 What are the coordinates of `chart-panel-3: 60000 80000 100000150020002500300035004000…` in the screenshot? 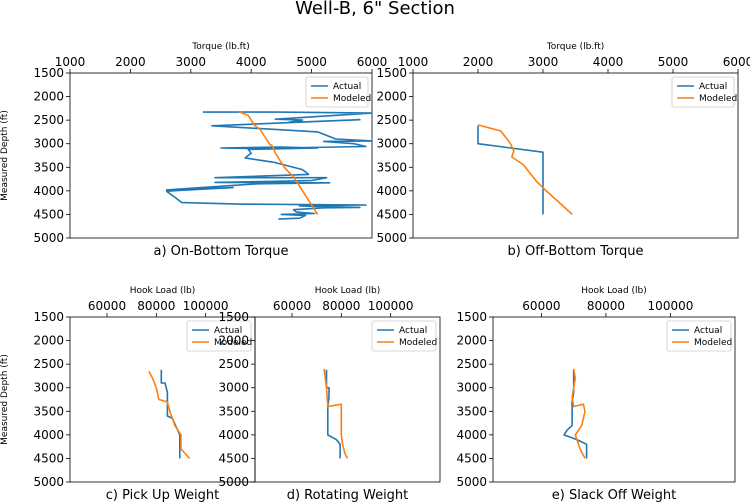 It's located at (128, 394).